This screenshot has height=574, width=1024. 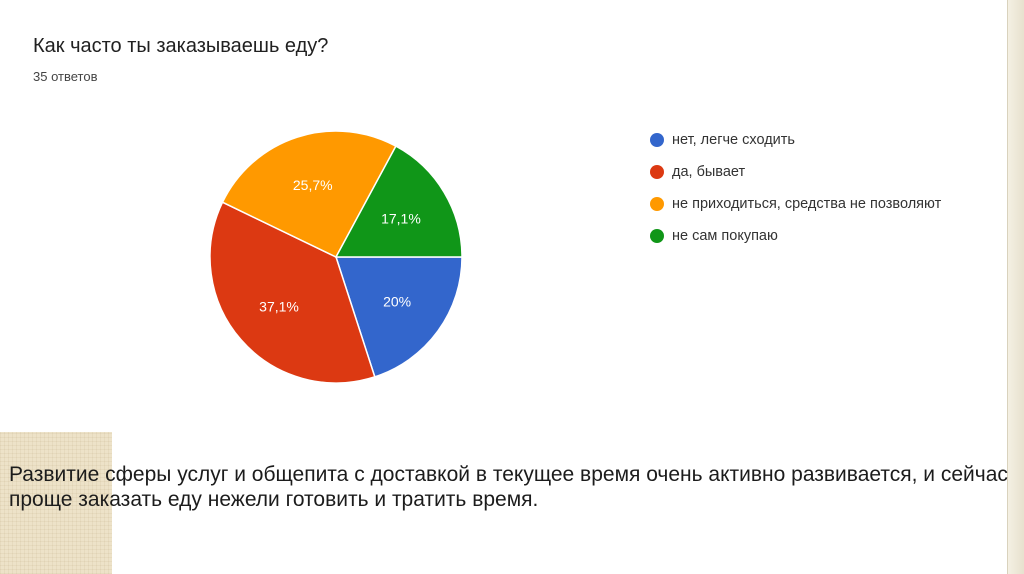 I want to click on caption-decoration-block, so click(x=56, y=503).